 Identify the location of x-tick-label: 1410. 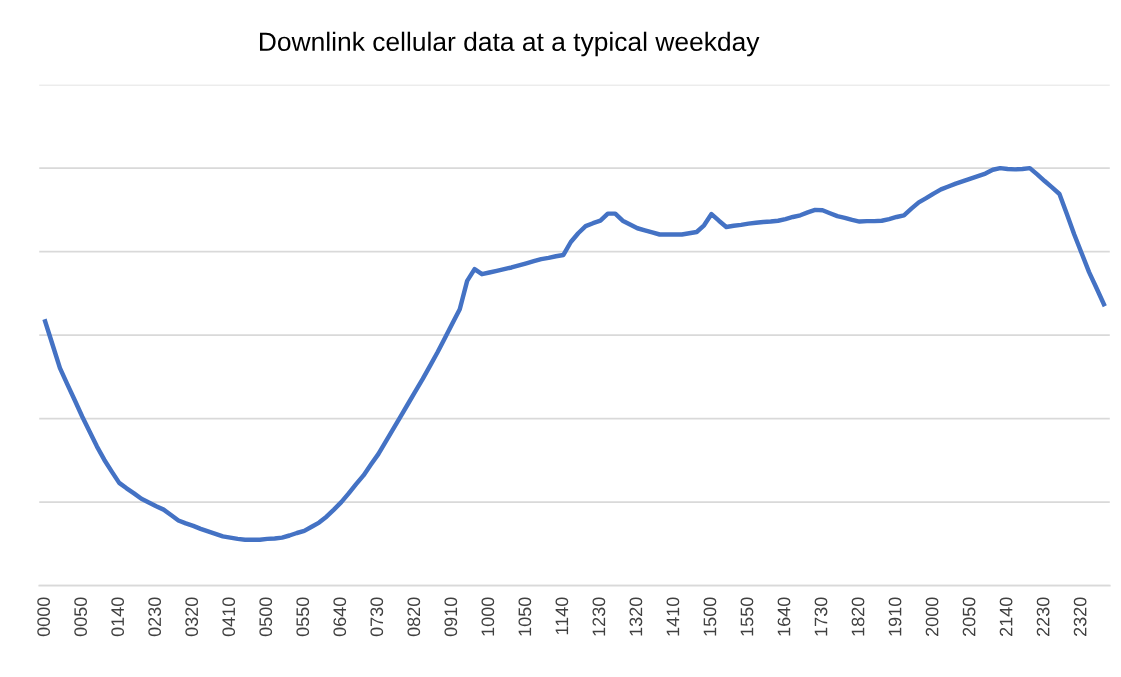
(673, 616).